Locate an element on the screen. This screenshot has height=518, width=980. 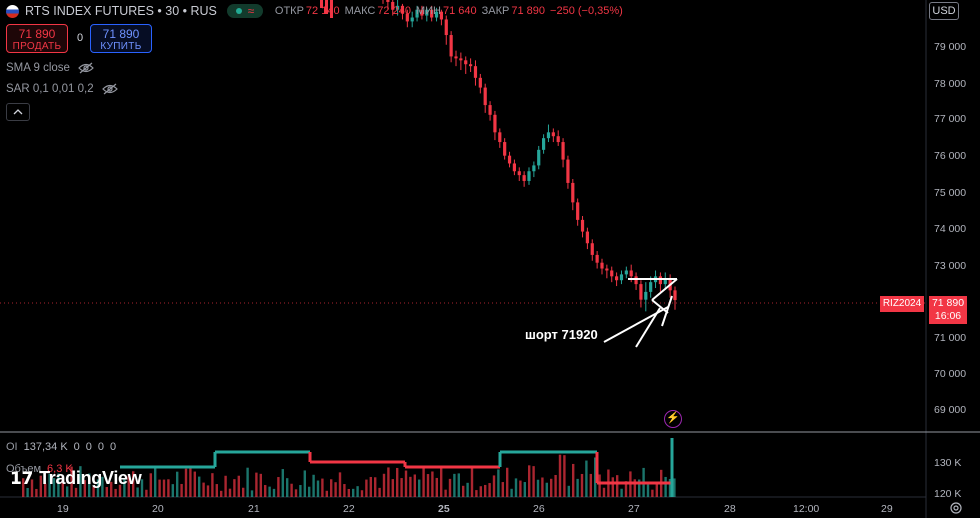
time-tick-label: 19 is located at coordinates (63, 509).